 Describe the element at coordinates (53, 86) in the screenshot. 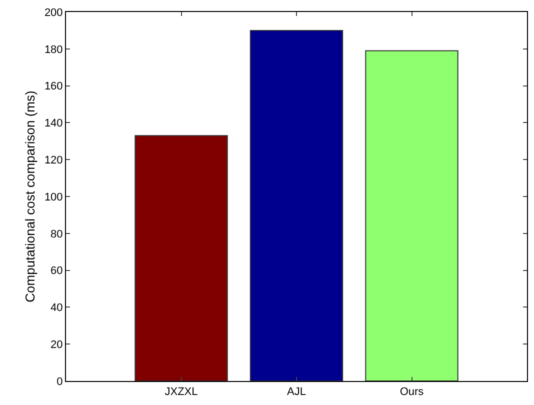

I see `y-tick-label: 160` at that location.